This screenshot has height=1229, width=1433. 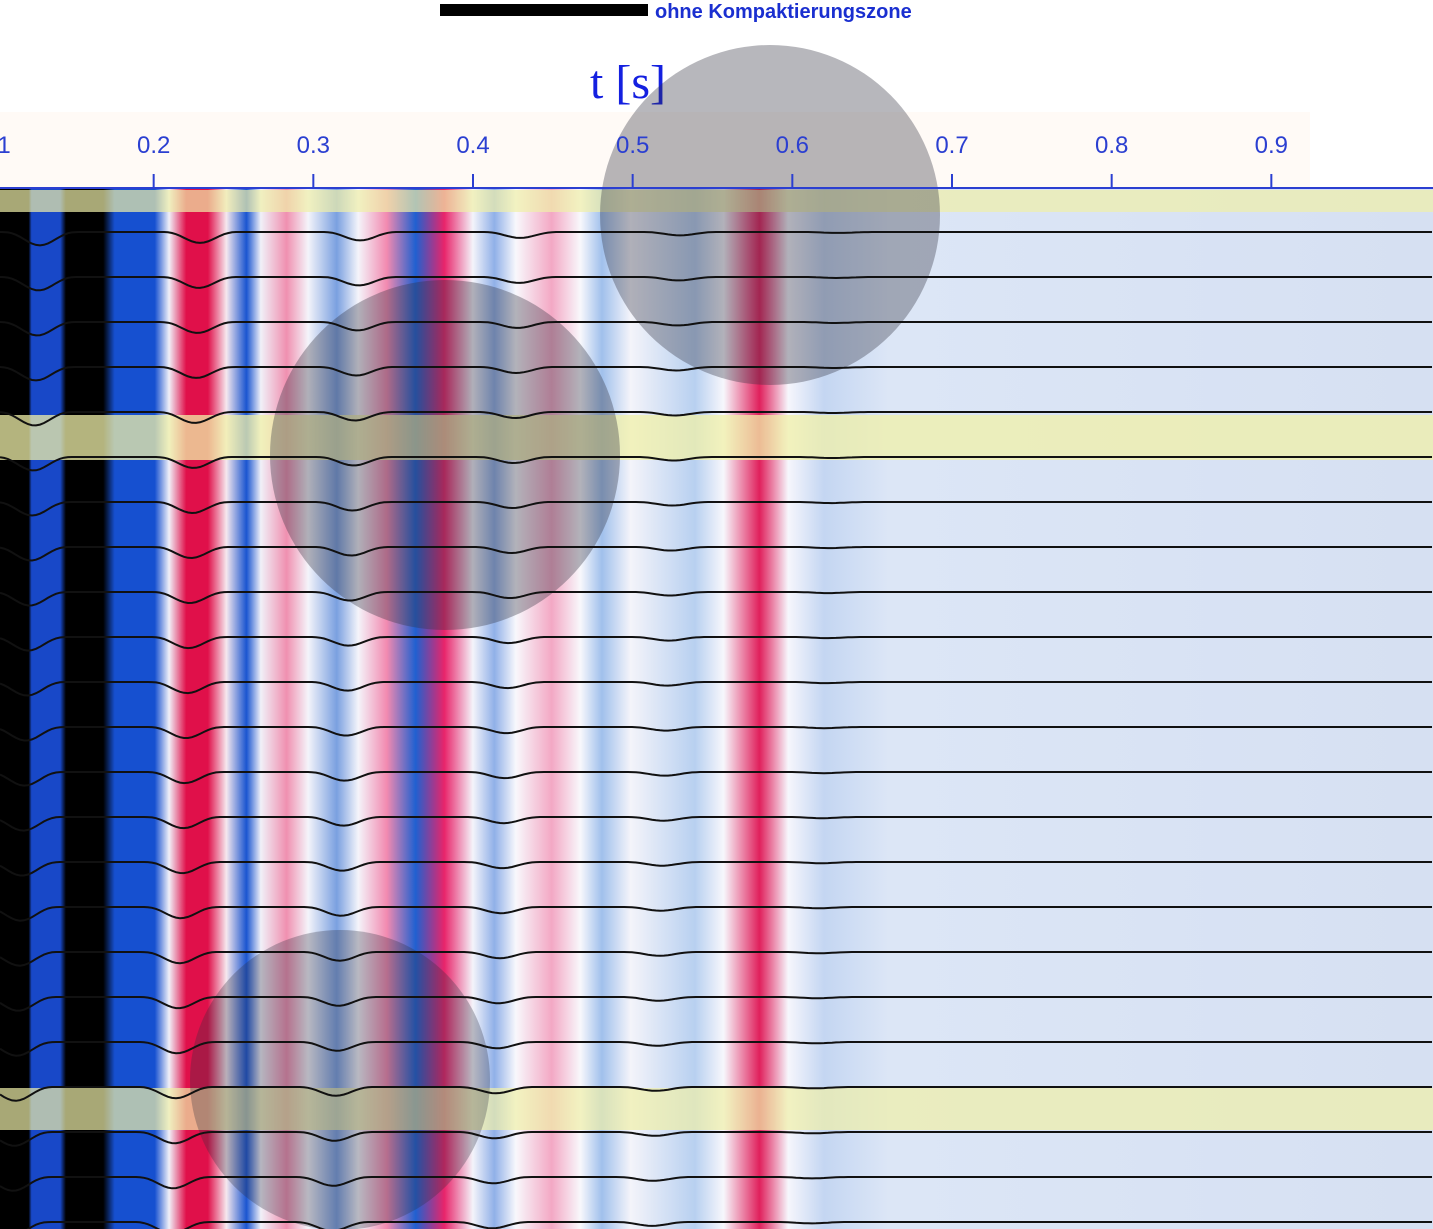 What do you see at coordinates (1111, 145) in the screenshot?
I see `x-tick-label: 0.8` at bounding box center [1111, 145].